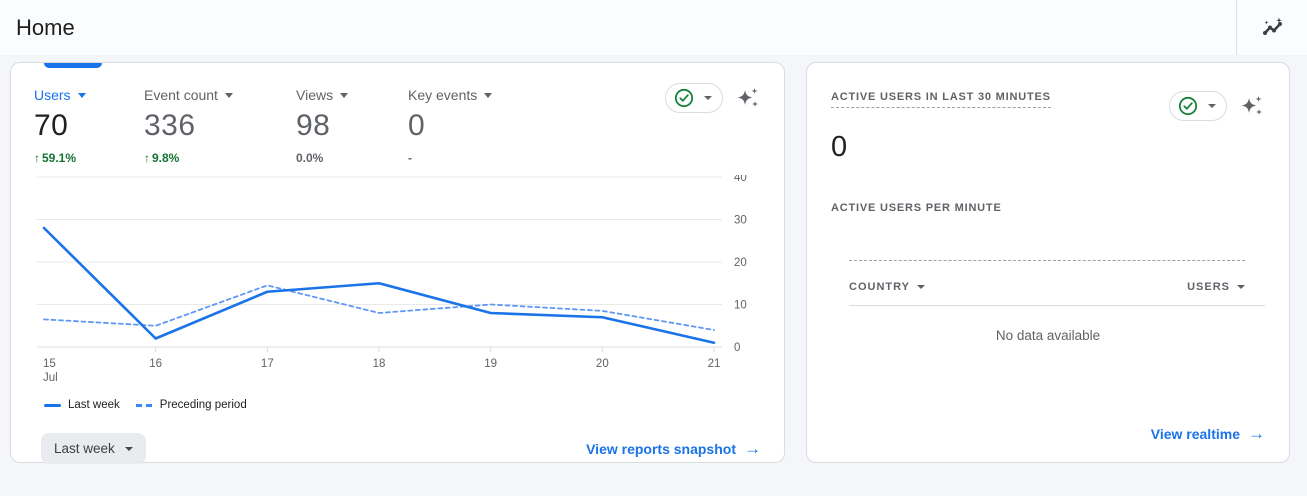  I want to click on active-users-per-minute-label: ACTIVE USERS PER MINUTE, so click(916, 208).